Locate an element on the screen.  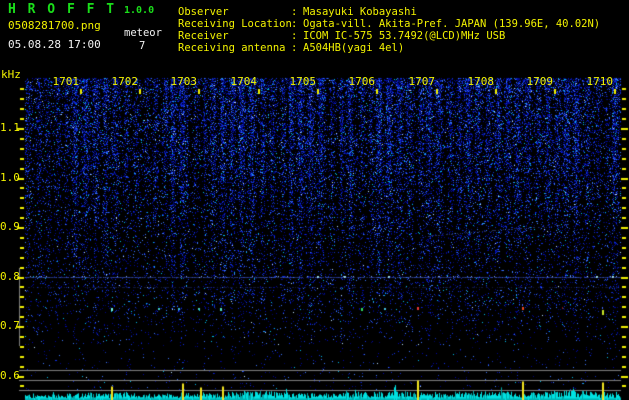
info-label: Receiving Location is located at coordinates (235, 23).